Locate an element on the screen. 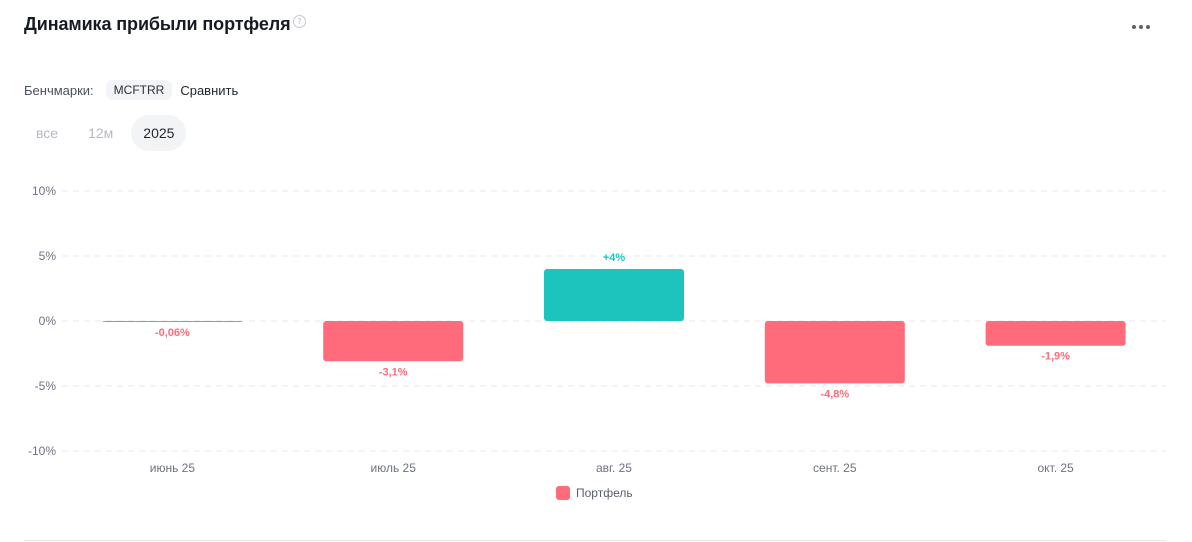 Image resolution: width=1192 pixels, height=542 pixels. y-tick-label: 10% is located at coordinates (44, 191).